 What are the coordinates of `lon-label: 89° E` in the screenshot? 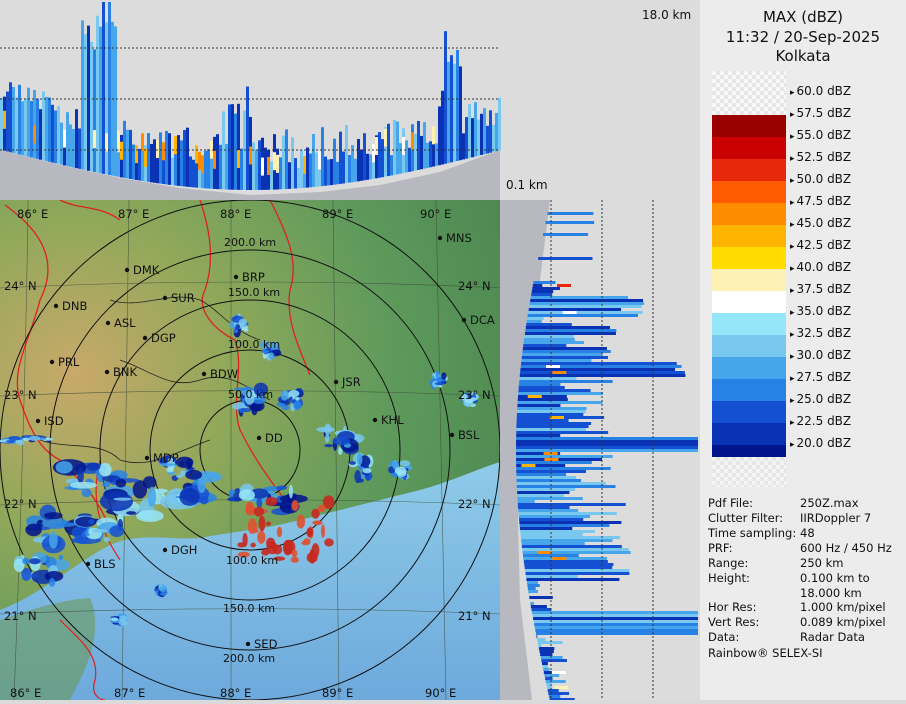 It's located at (337, 214).